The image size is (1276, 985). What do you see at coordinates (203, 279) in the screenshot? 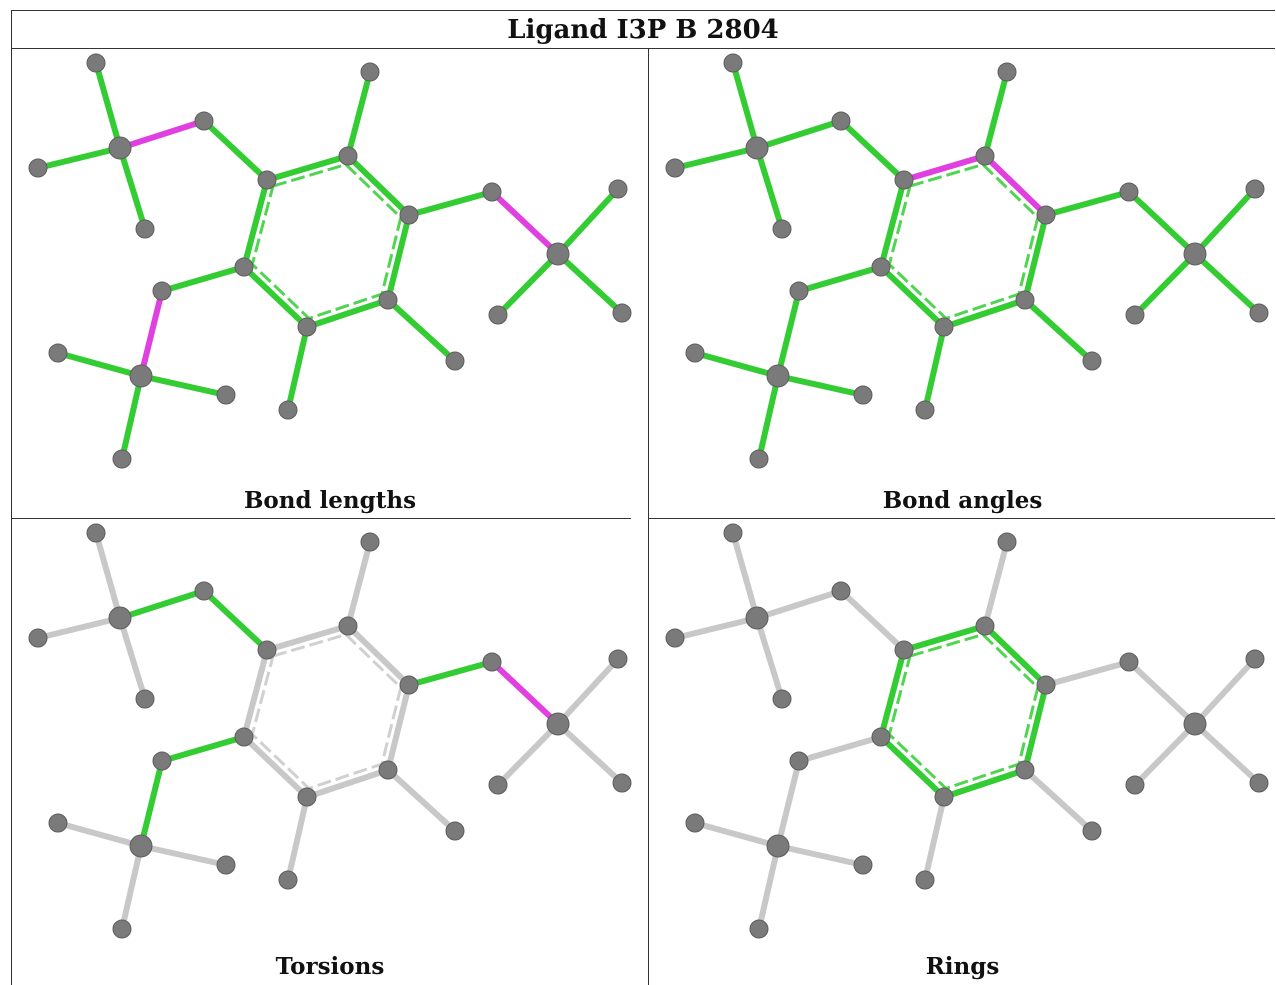
I see `bond-c6-o6` at bounding box center [203, 279].